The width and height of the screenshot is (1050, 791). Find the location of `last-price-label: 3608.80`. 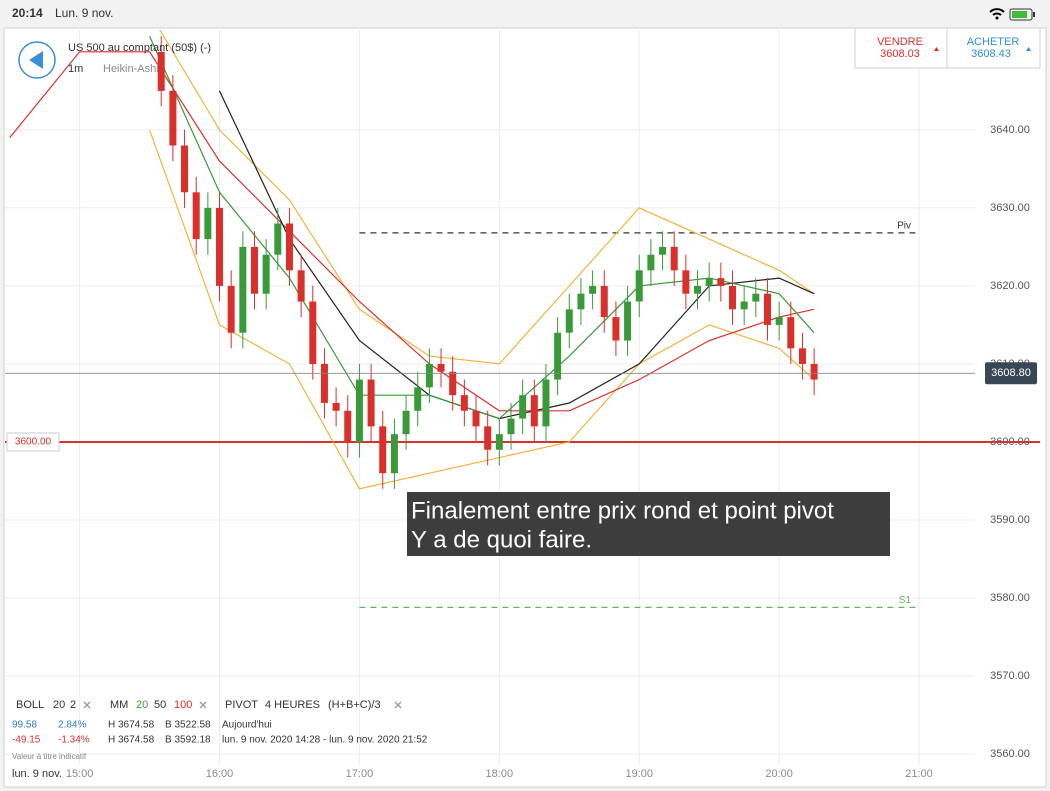

last-price-label: 3608.80 is located at coordinates (1011, 373).